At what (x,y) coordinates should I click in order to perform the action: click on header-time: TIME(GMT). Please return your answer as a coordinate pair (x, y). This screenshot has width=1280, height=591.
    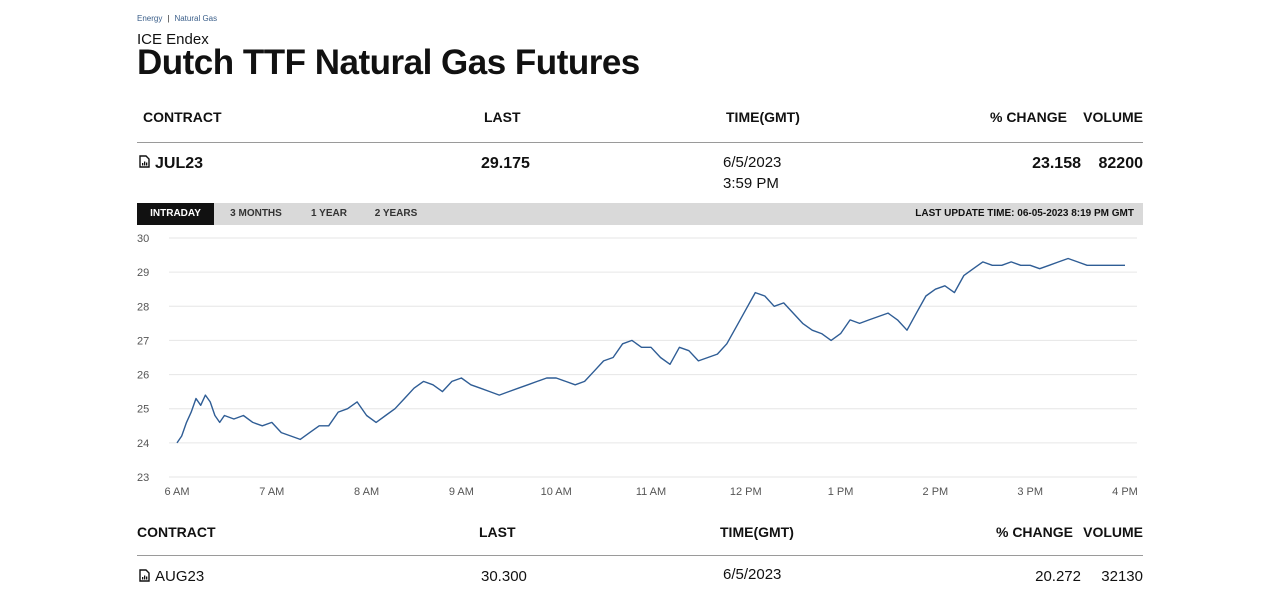
    Looking at the image, I should click on (763, 117).